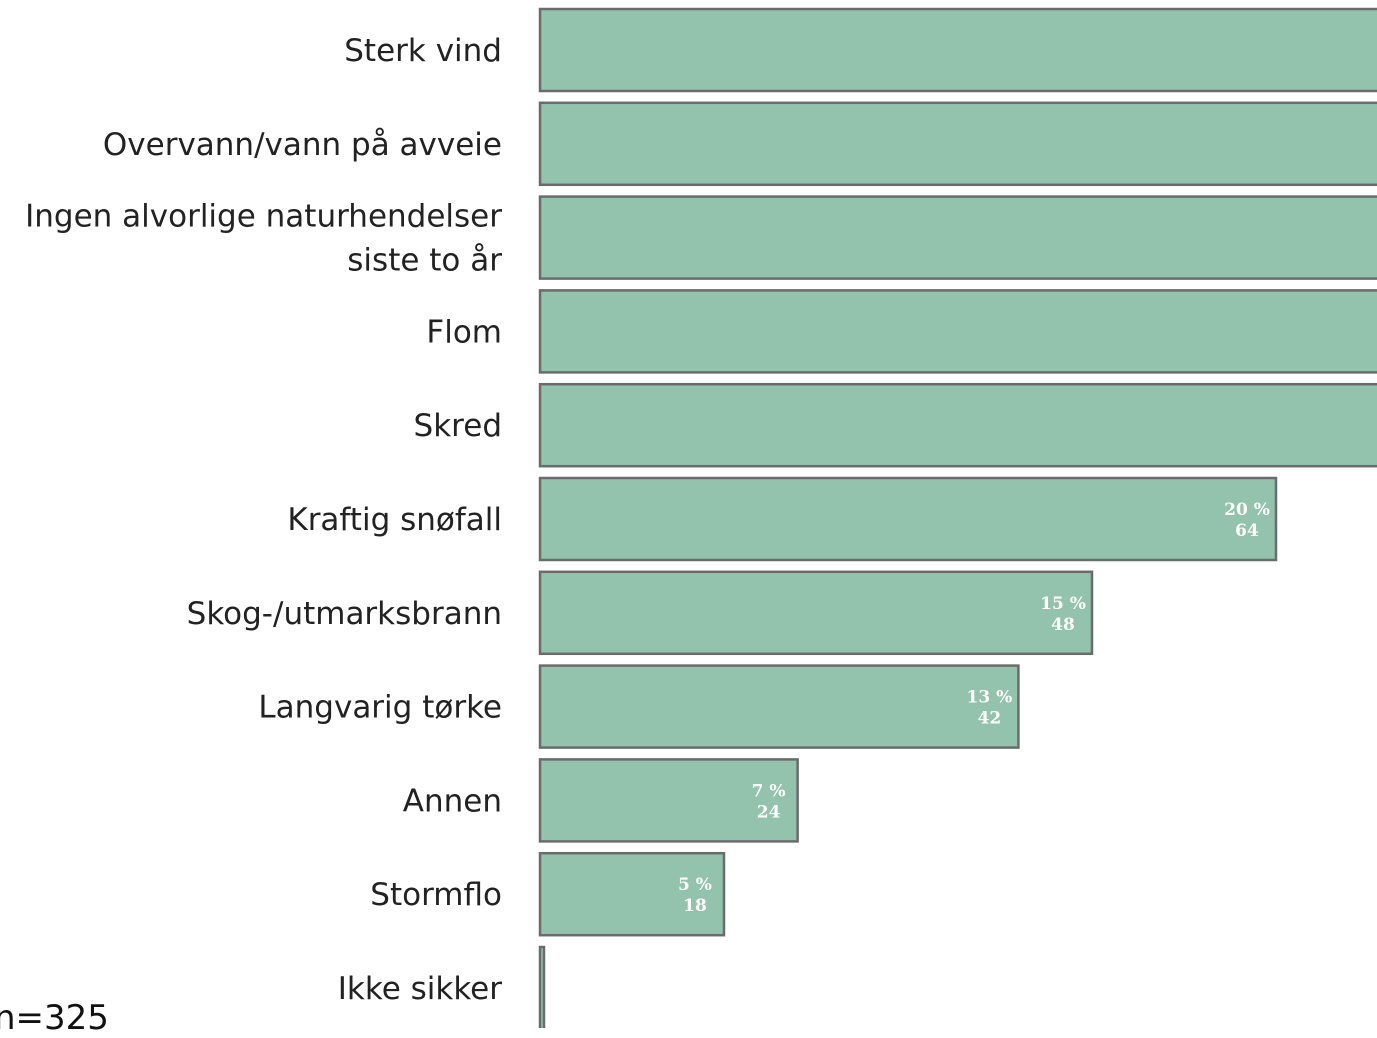 The height and width of the screenshot is (1038, 1377). What do you see at coordinates (458, 426) in the screenshot?
I see `category-label-4: Skred` at bounding box center [458, 426].